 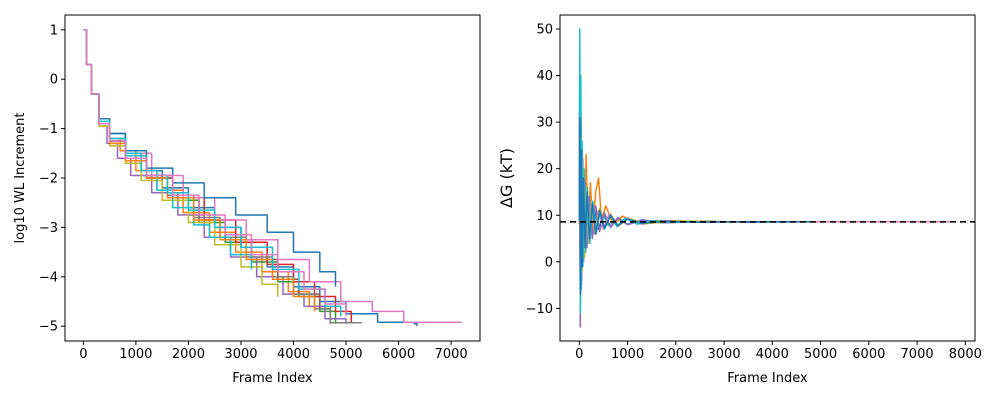 What do you see at coordinates (48, 228) in the screenshot?
I see `left-y-tick-label: −3` at bounding box center [48, 228].